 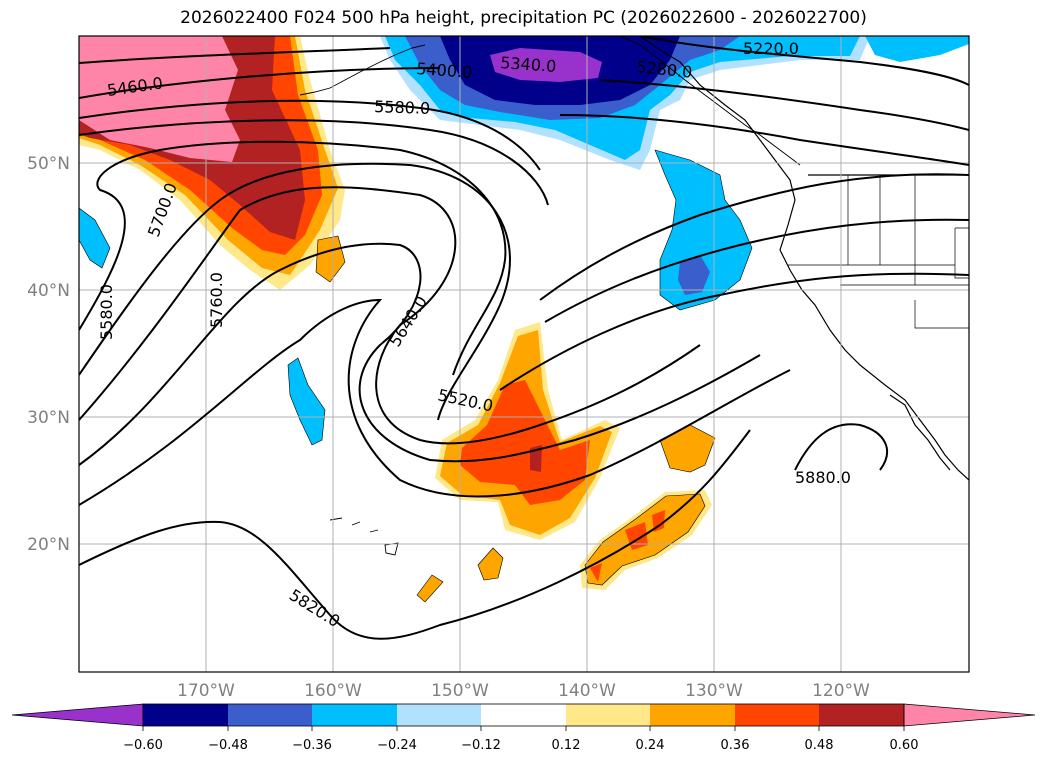 I want to click on contour-label: 5400.0, so click(x=444, y=70).